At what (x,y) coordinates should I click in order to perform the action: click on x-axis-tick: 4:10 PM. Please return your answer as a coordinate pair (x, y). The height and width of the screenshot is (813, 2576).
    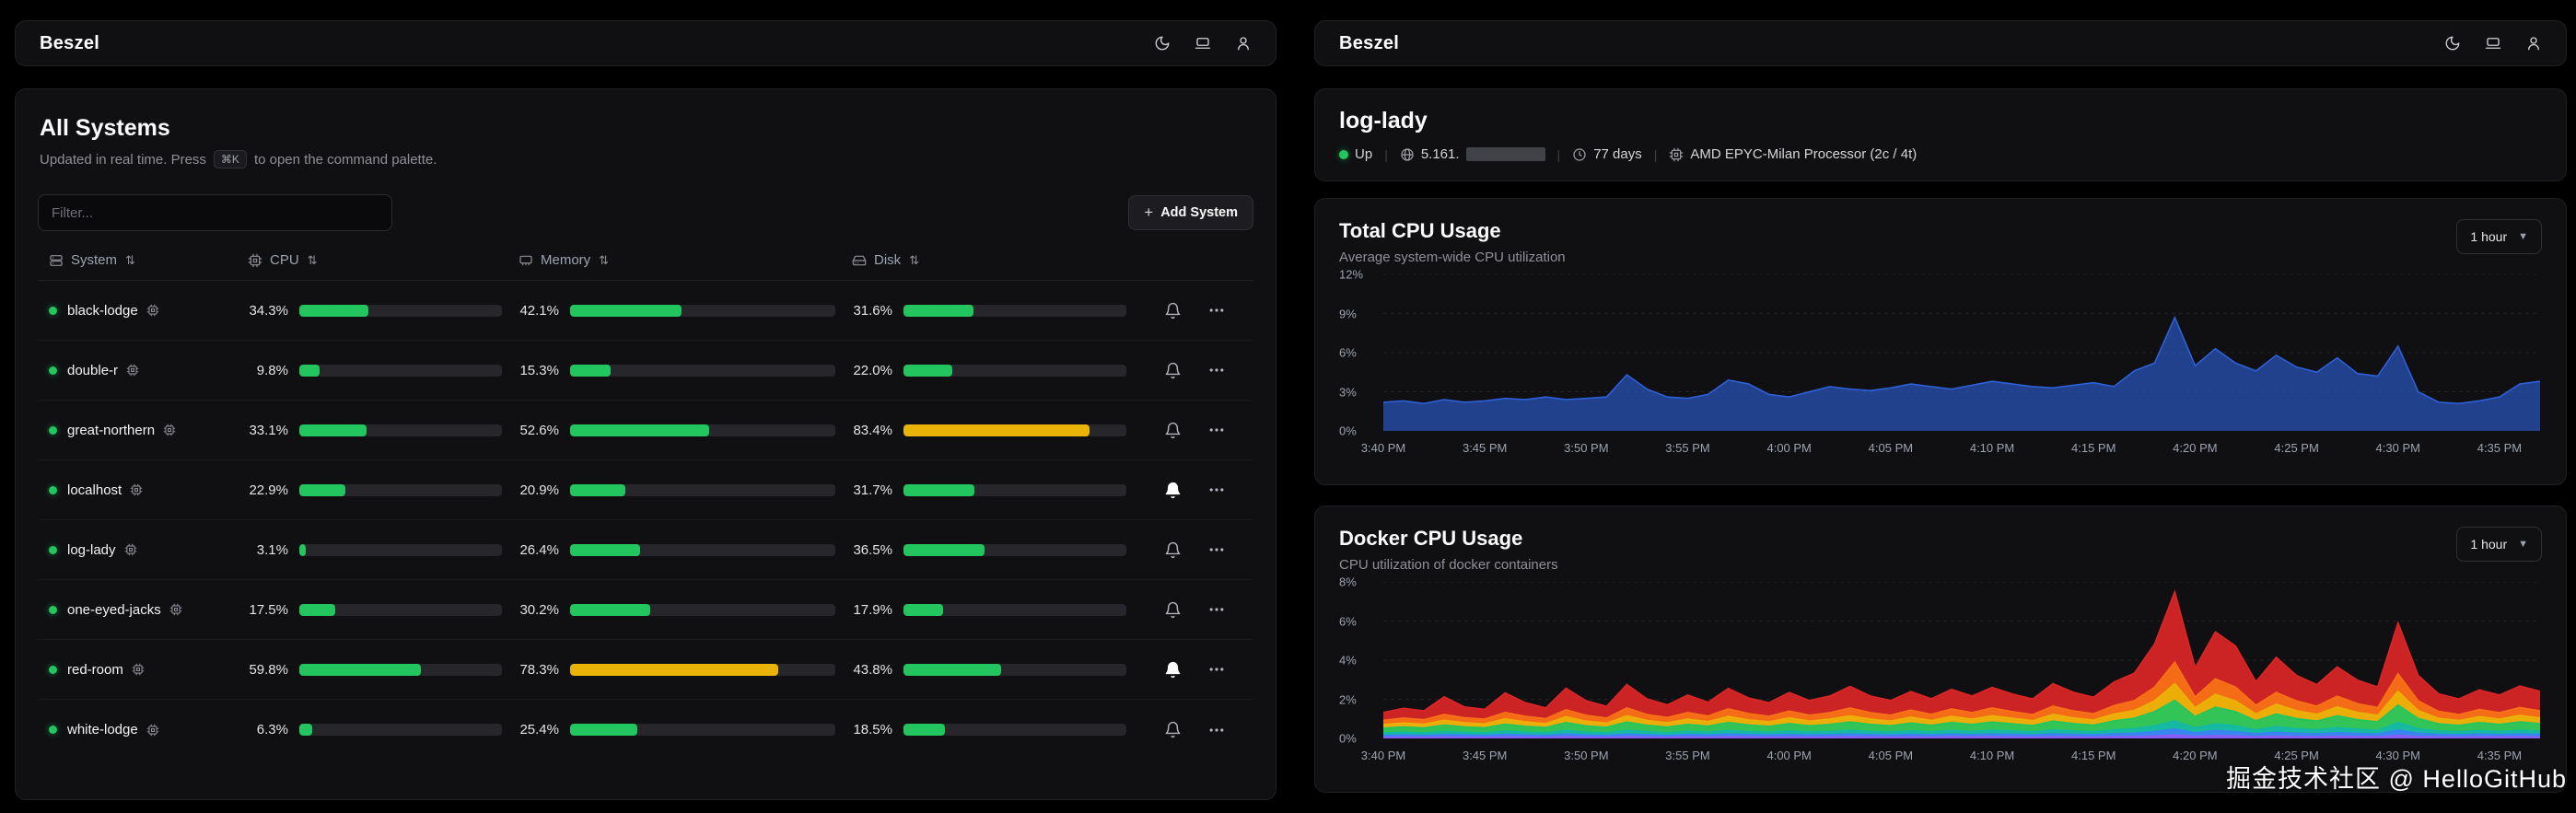
    Looking at the image, I should click on (1992, 448).